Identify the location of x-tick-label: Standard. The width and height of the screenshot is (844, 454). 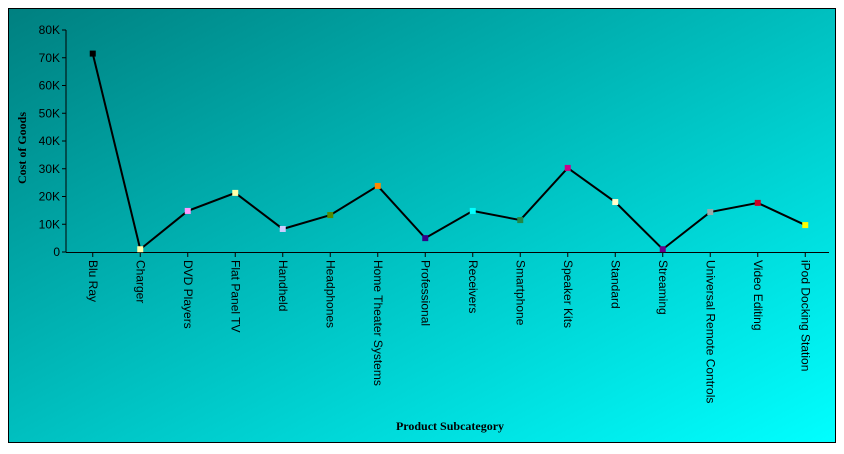
(615, 284).